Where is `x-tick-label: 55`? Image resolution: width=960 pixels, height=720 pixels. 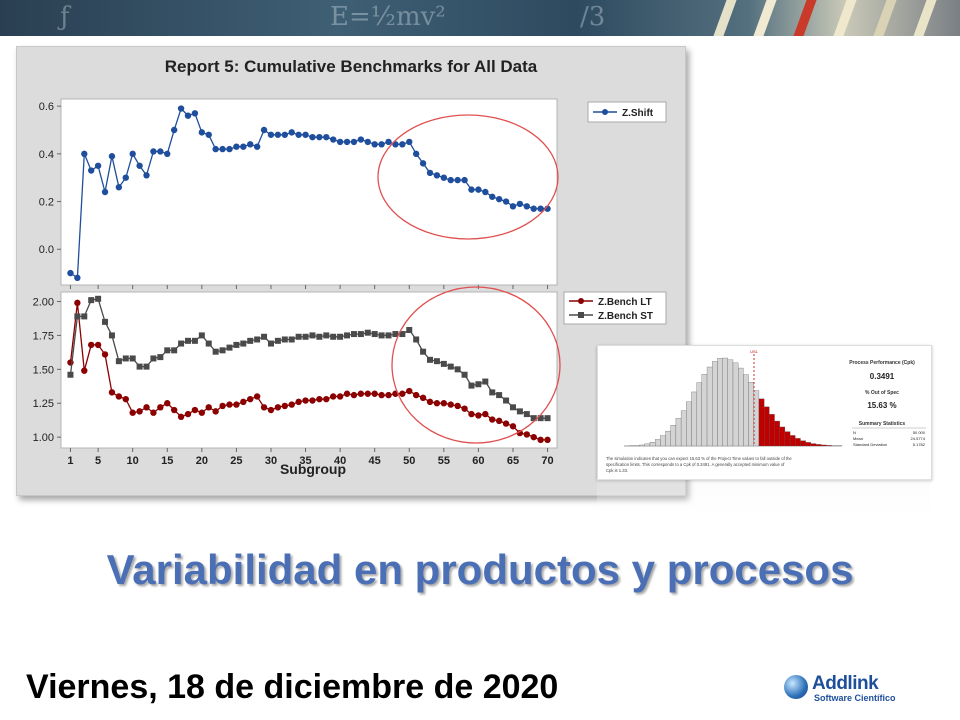
x-tick-label: 55 is located at coordinates (444, 461).